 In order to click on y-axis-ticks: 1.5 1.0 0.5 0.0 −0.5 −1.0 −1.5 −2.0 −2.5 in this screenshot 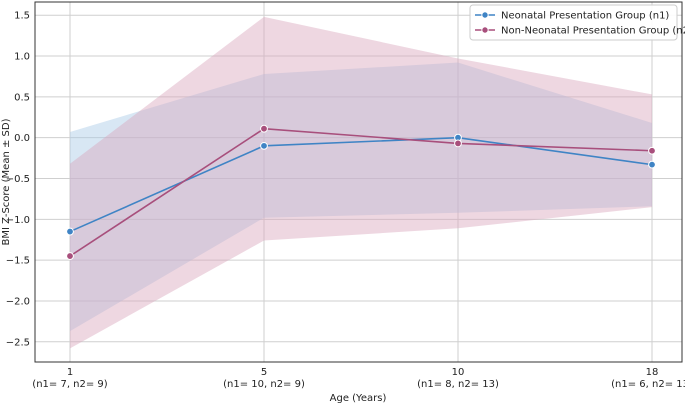, I will do `click(18, 180)`.